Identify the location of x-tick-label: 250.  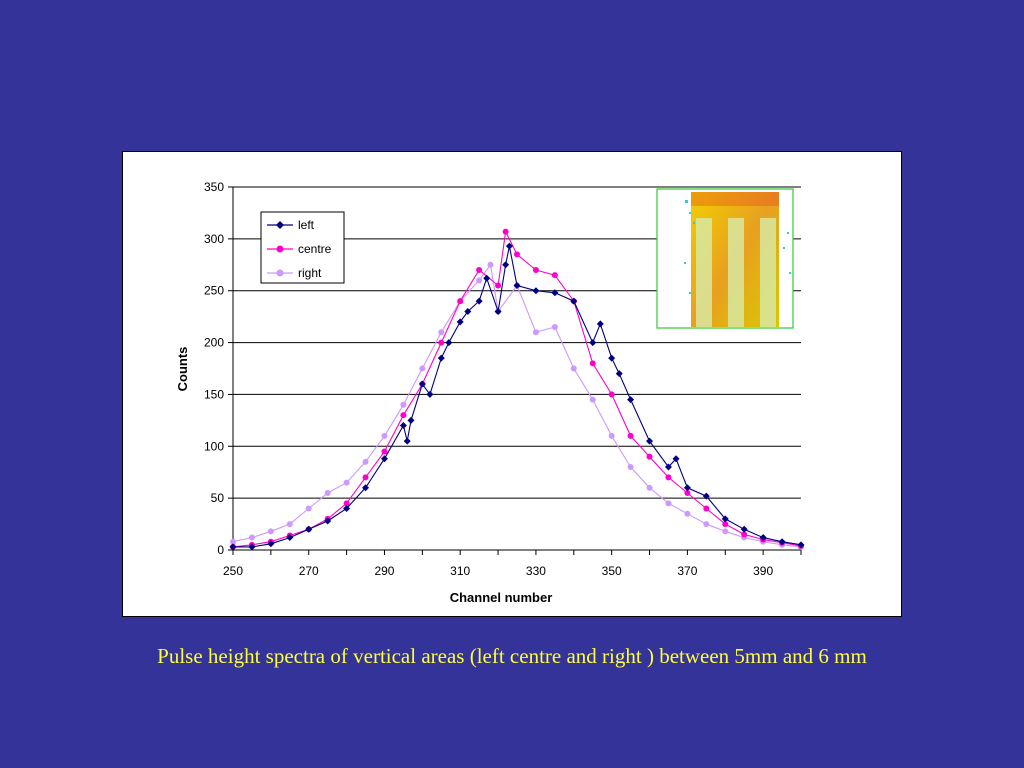
(233, 571).